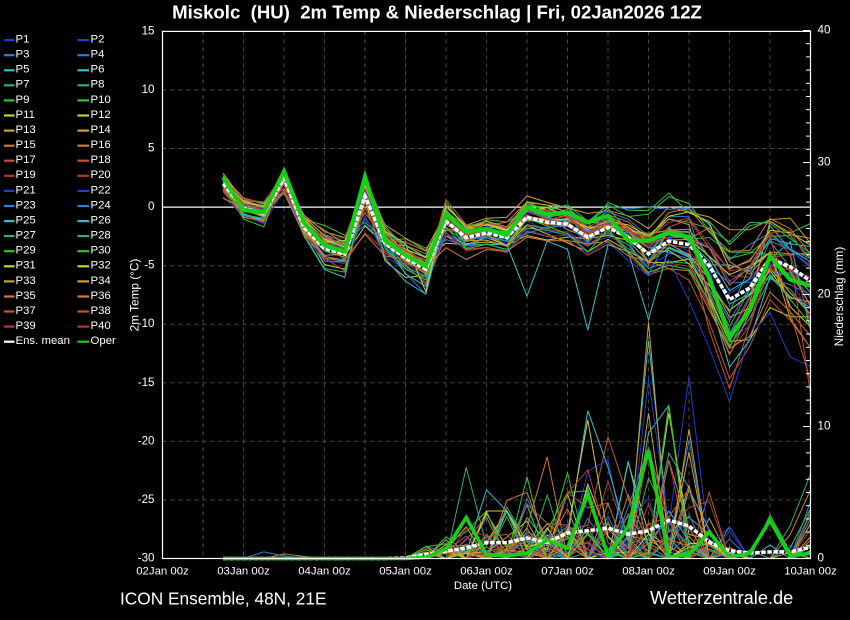 The height and width of the screenshot is (620, 850). Describe the element at coordinates (146, 557) in the screenshot. I see `svg-text: -30` at that location.